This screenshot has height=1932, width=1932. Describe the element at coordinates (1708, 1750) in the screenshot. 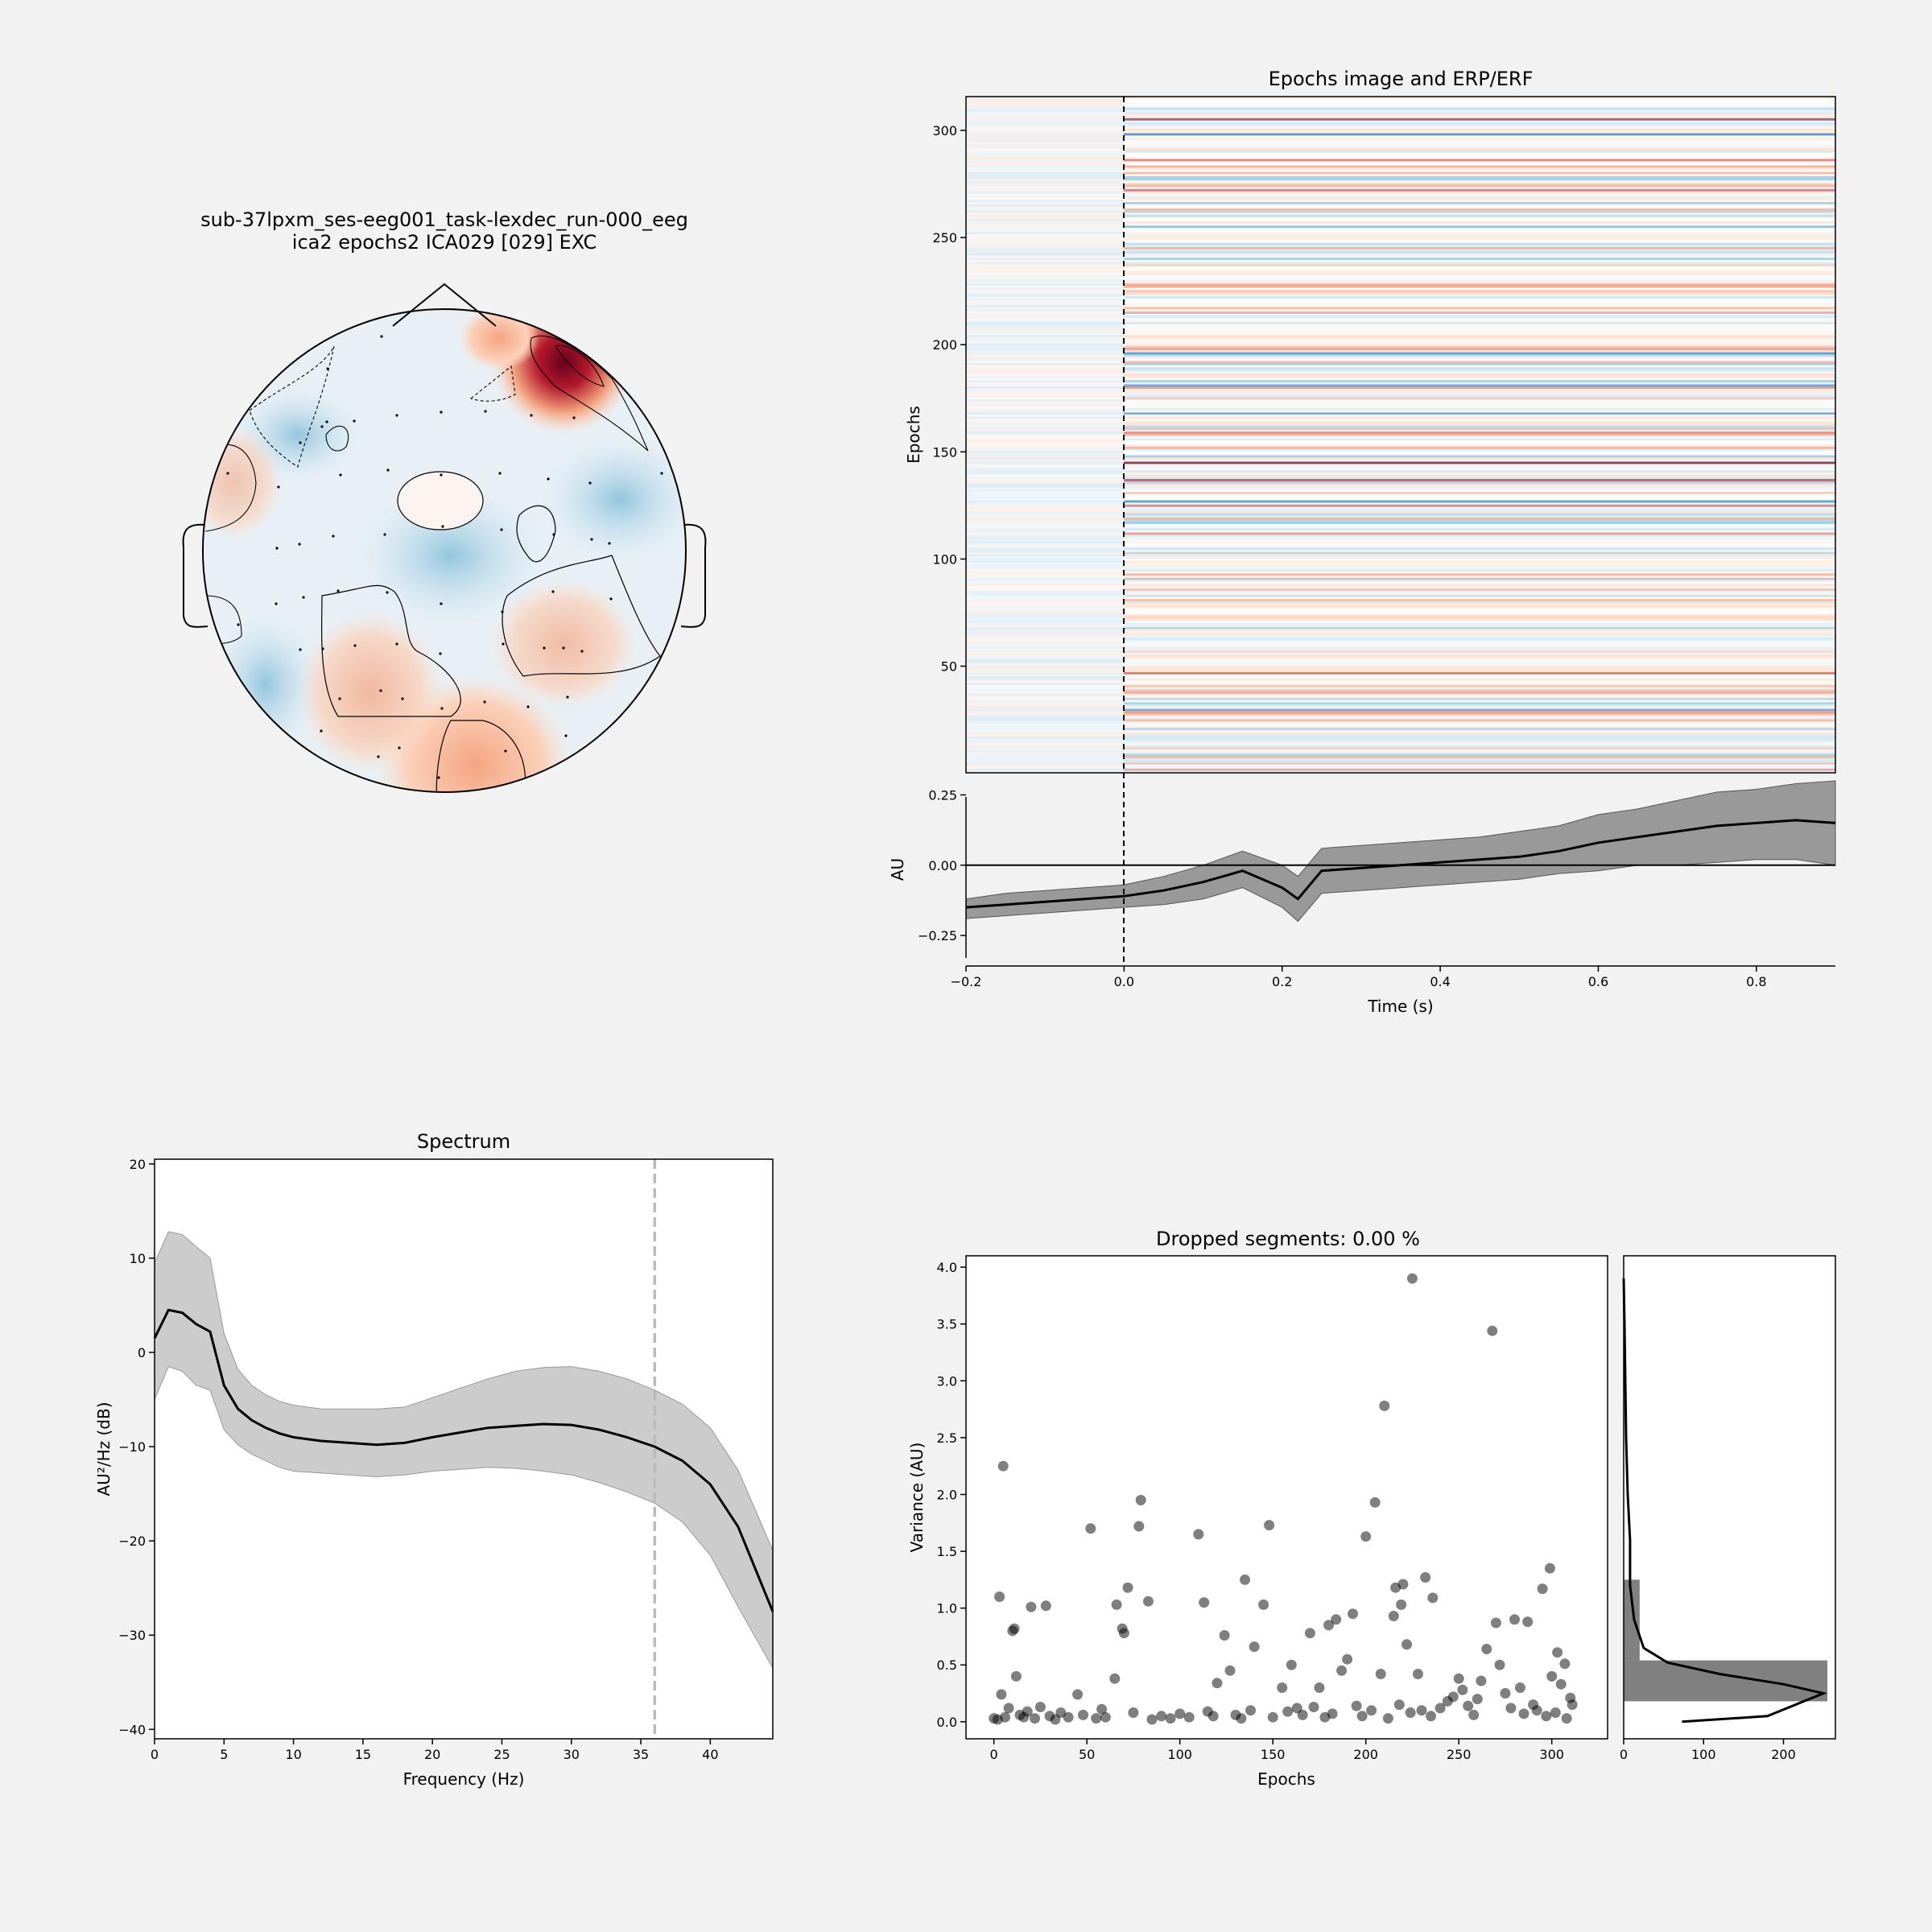

I see `histogram-xticks: 0 100 200` at that location.